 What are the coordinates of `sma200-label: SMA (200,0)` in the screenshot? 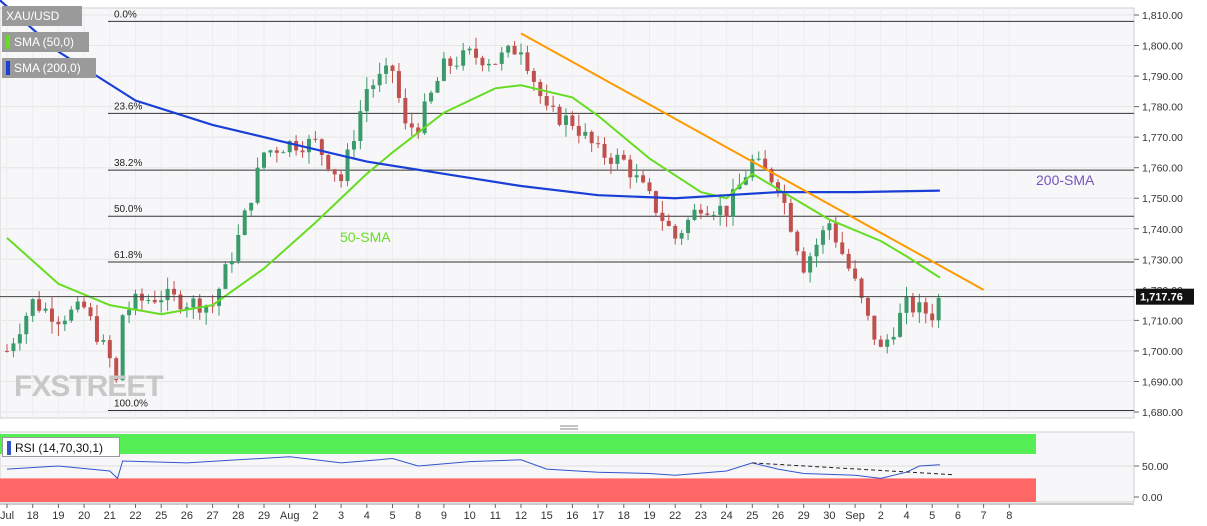 It's located at (47, 68).